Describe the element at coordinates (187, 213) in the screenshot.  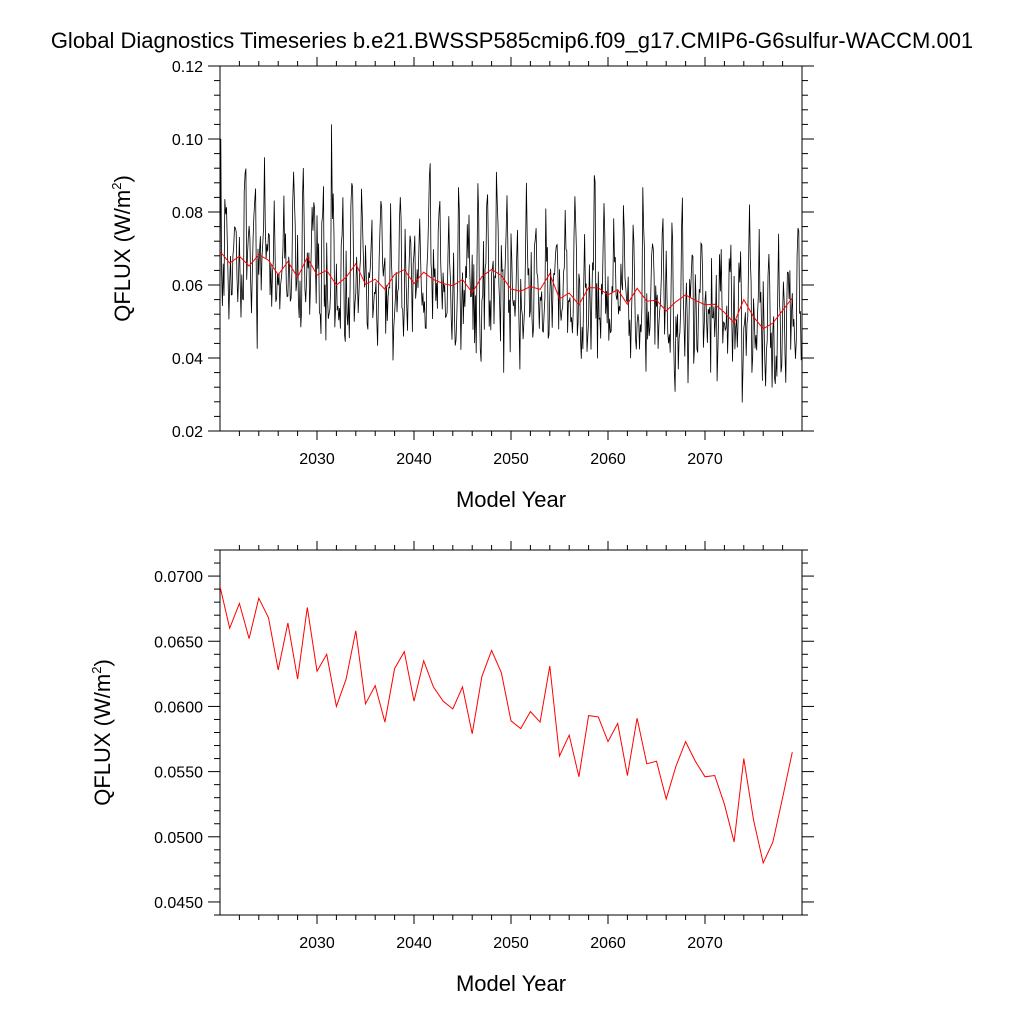
I see `y-tick-label: 0.08` at that location.